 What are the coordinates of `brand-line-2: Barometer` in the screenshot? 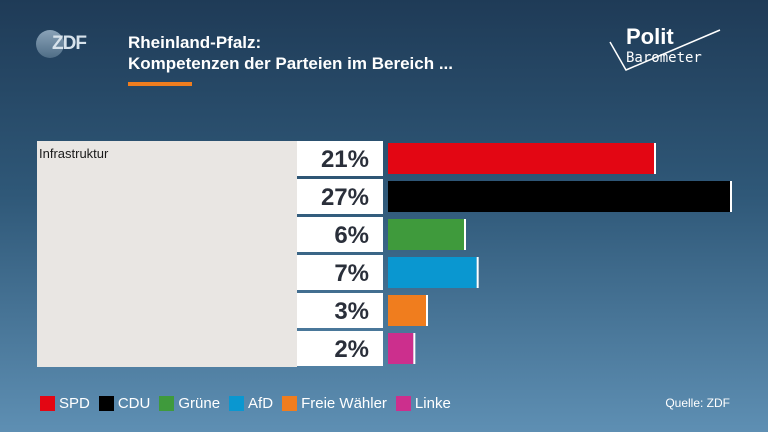 It's located at (664, 58).